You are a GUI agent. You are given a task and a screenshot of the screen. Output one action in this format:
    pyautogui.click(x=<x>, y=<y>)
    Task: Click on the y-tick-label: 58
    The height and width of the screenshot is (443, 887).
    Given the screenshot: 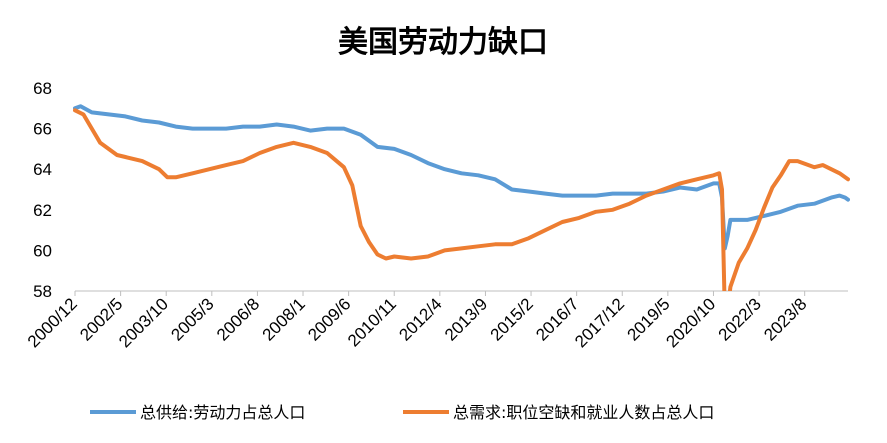 What is the action you would take?
    pyautogui.click(x=42, y=291)
    